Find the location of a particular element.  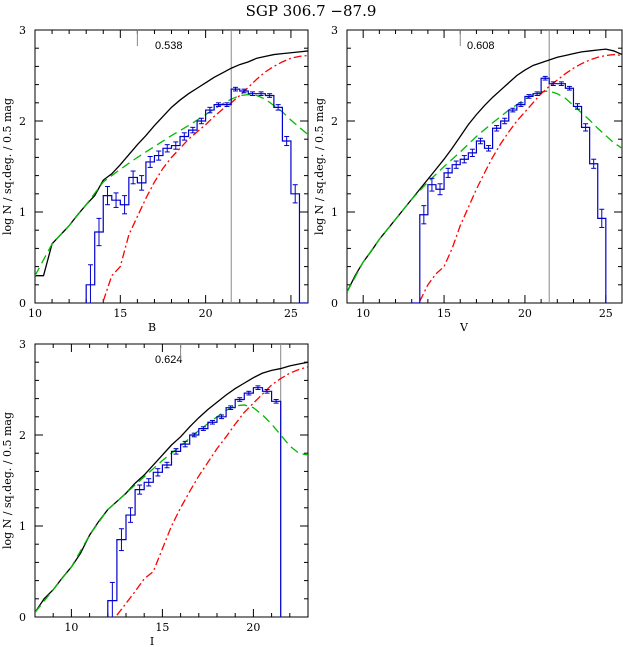

completeness-annotation: 0.608 is located at coordinates (481, 46).